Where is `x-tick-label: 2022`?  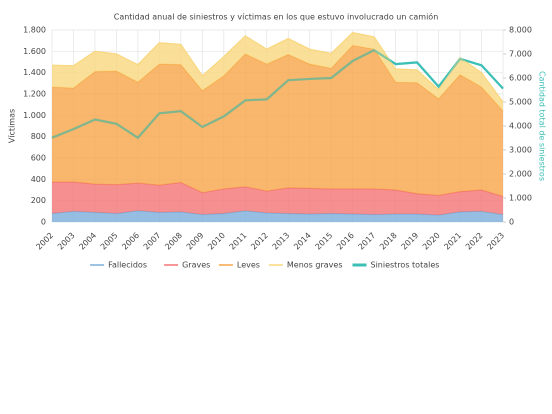 x-tick-label: 2022 is located at coordinates (474, 241).